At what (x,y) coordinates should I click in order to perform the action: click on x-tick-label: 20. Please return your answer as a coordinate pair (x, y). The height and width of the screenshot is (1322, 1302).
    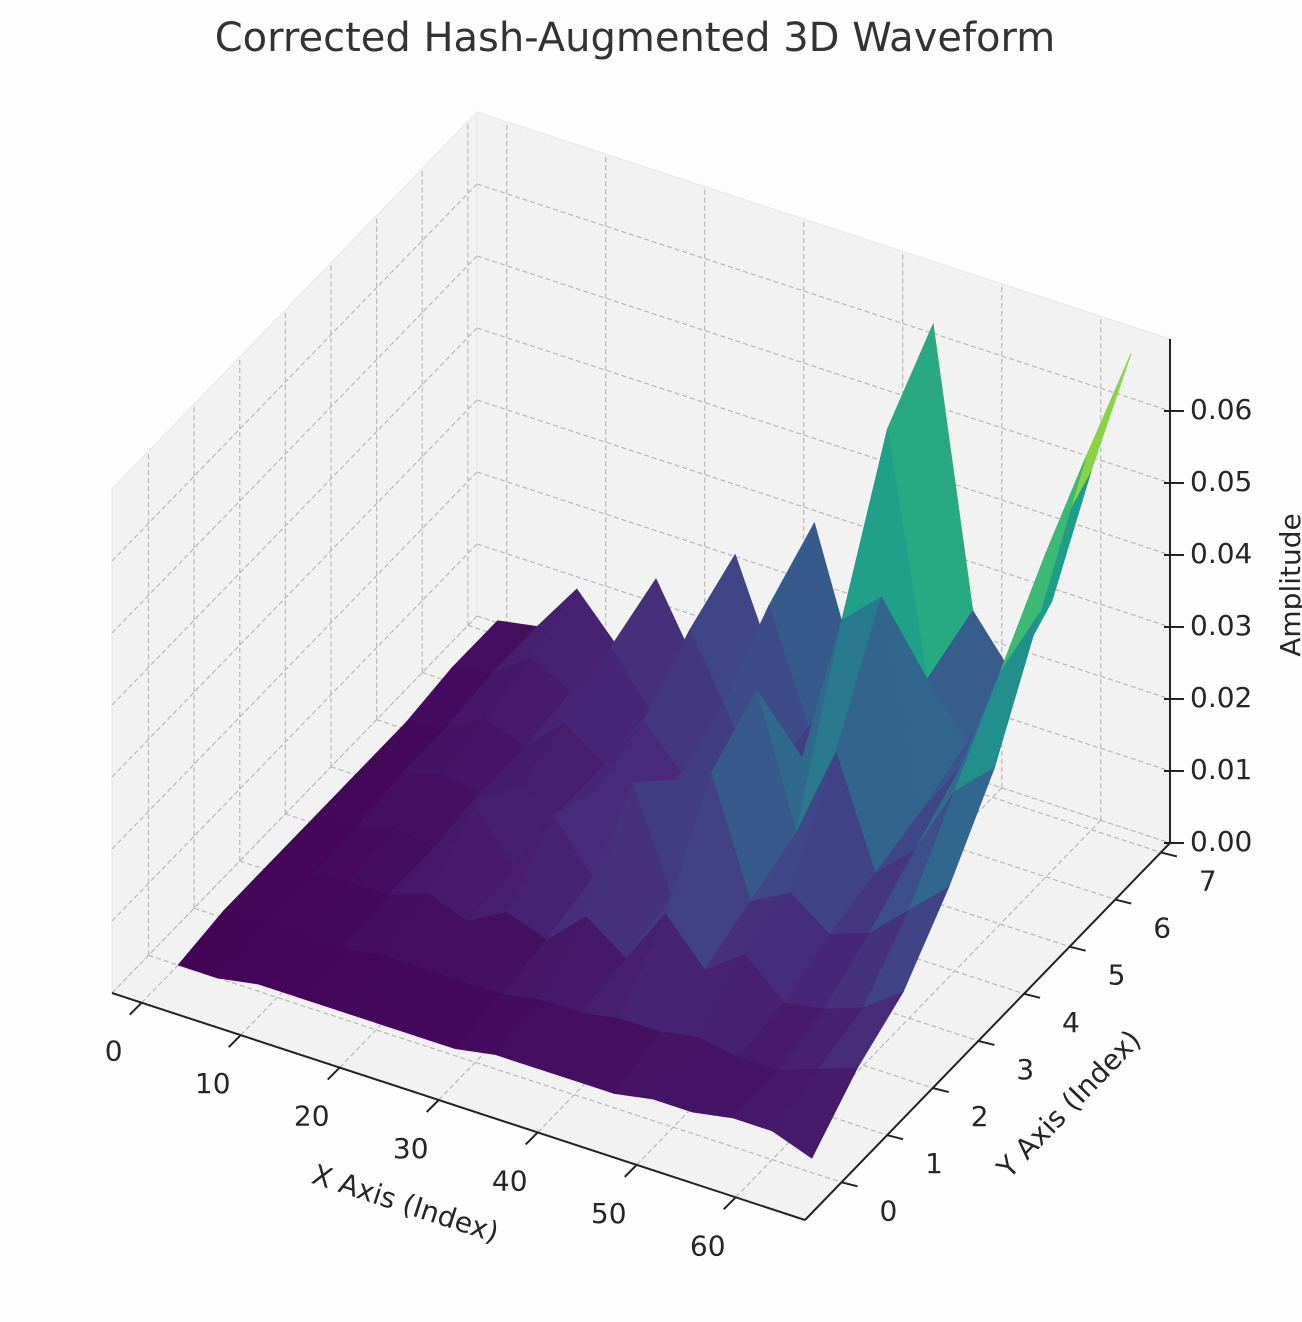
    Looking at the image, I should click on (312, 1116).